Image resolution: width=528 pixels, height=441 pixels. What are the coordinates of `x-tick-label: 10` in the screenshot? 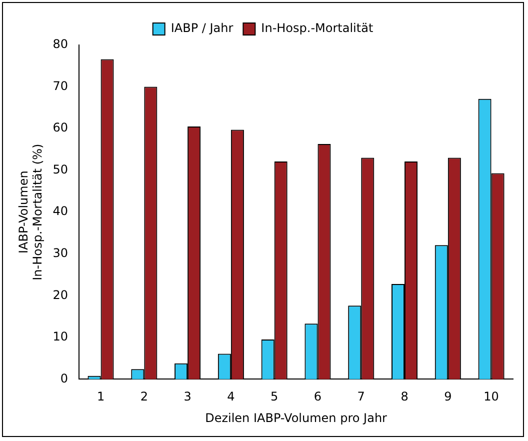 It's located at (491, 397).